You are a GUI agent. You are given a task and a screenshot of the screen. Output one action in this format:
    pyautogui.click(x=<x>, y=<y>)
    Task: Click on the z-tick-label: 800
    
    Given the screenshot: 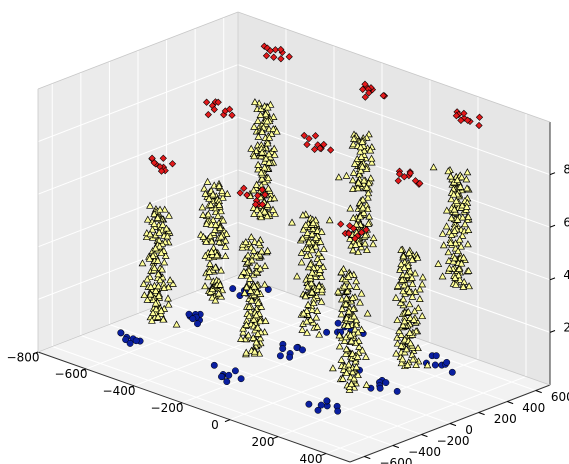 What is the action you would take?
    pyautogui.click(x=566, y=170)
    